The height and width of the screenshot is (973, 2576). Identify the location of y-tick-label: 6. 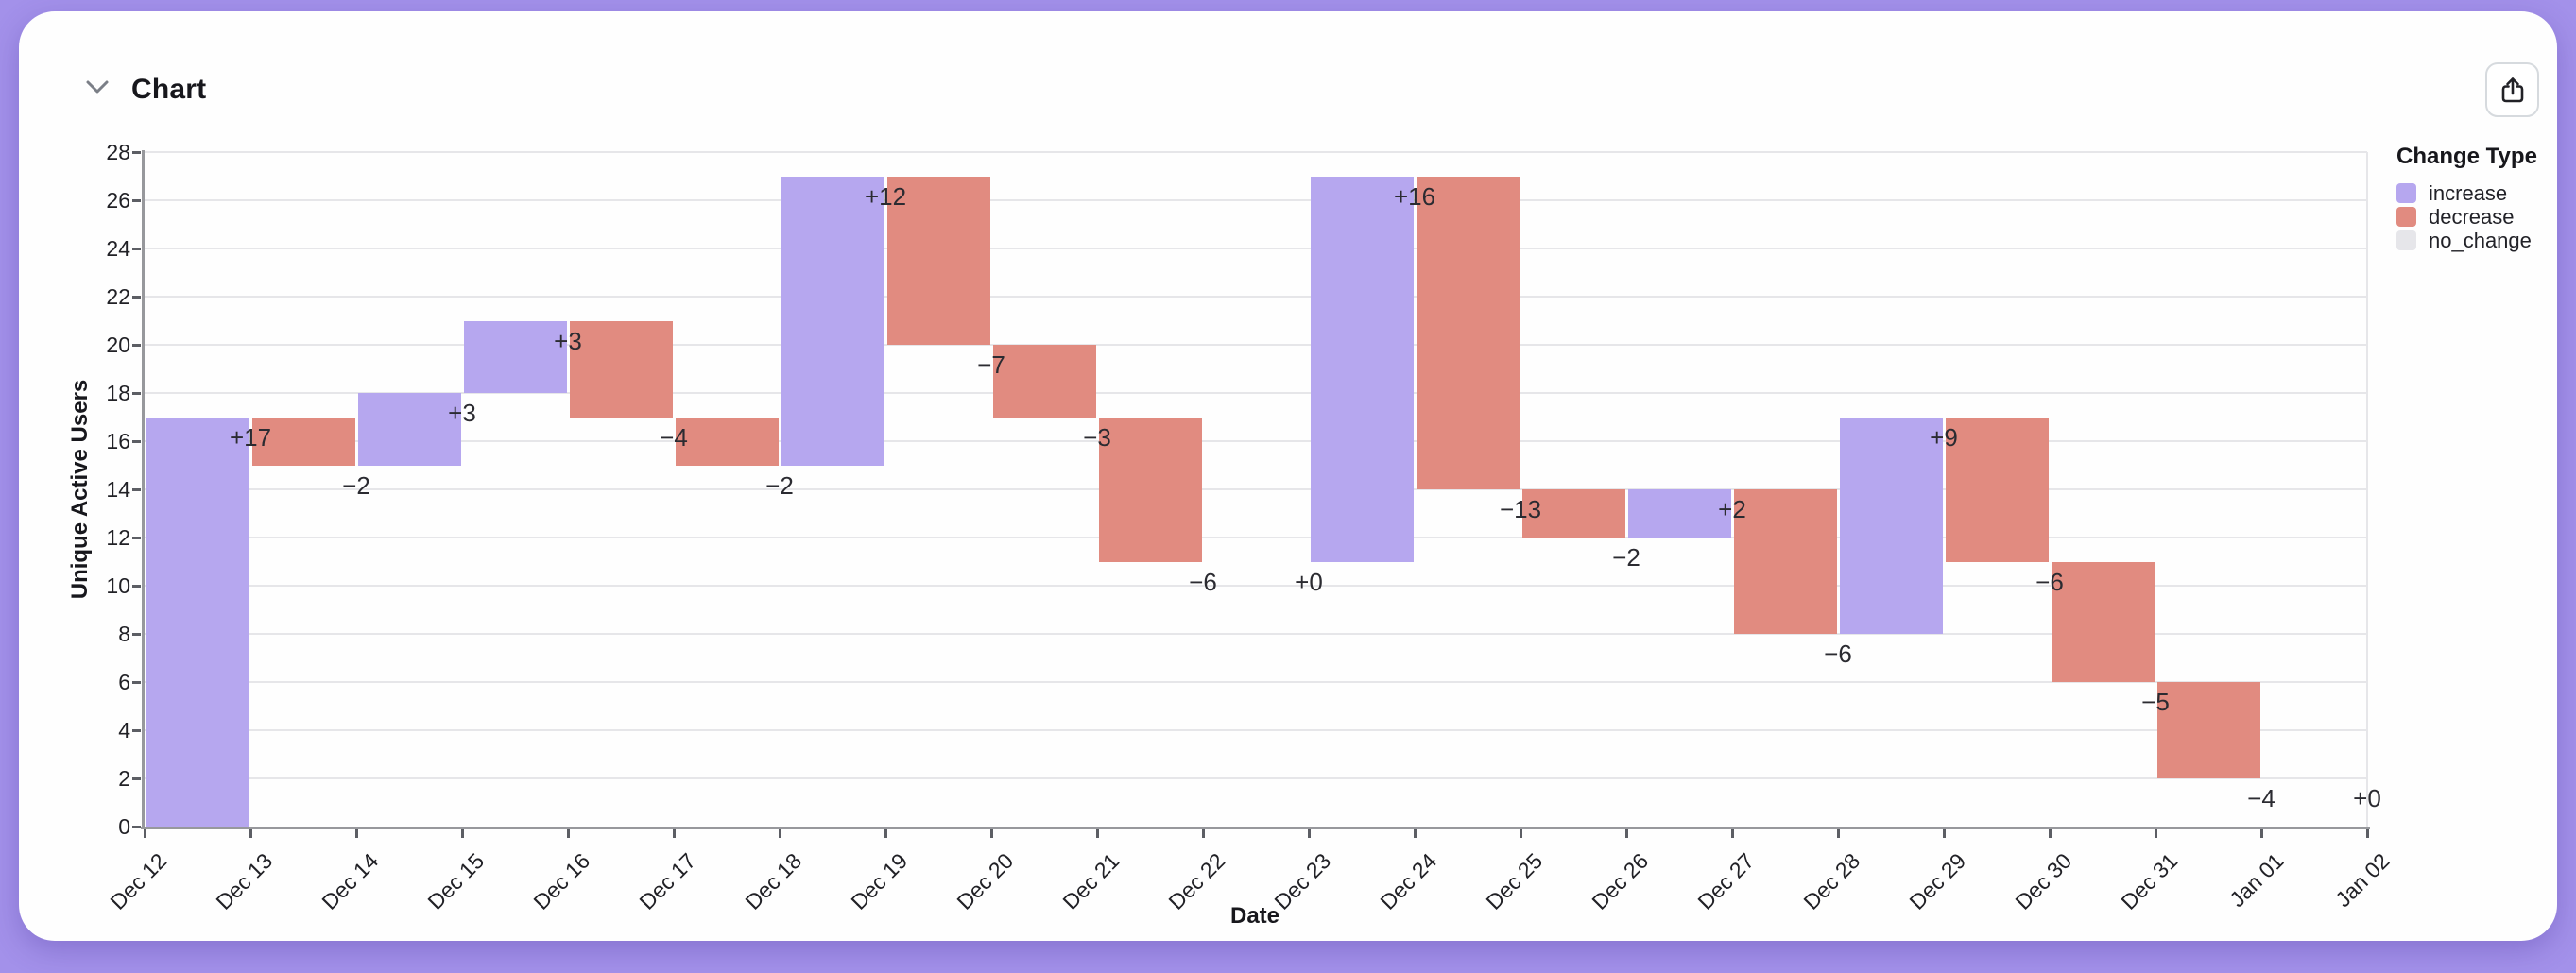
(124, 682).